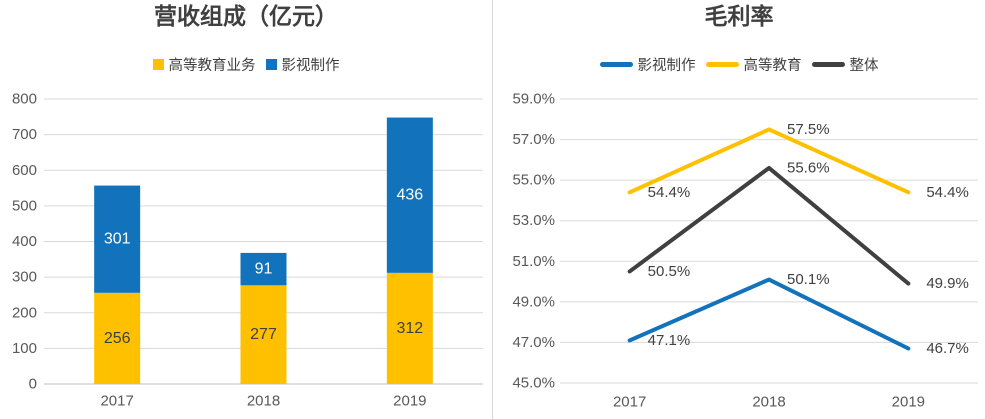  Describe the element at coordinates (533, 261) in the screenshot. I see `y-tick-label: 51.0%` at that location.